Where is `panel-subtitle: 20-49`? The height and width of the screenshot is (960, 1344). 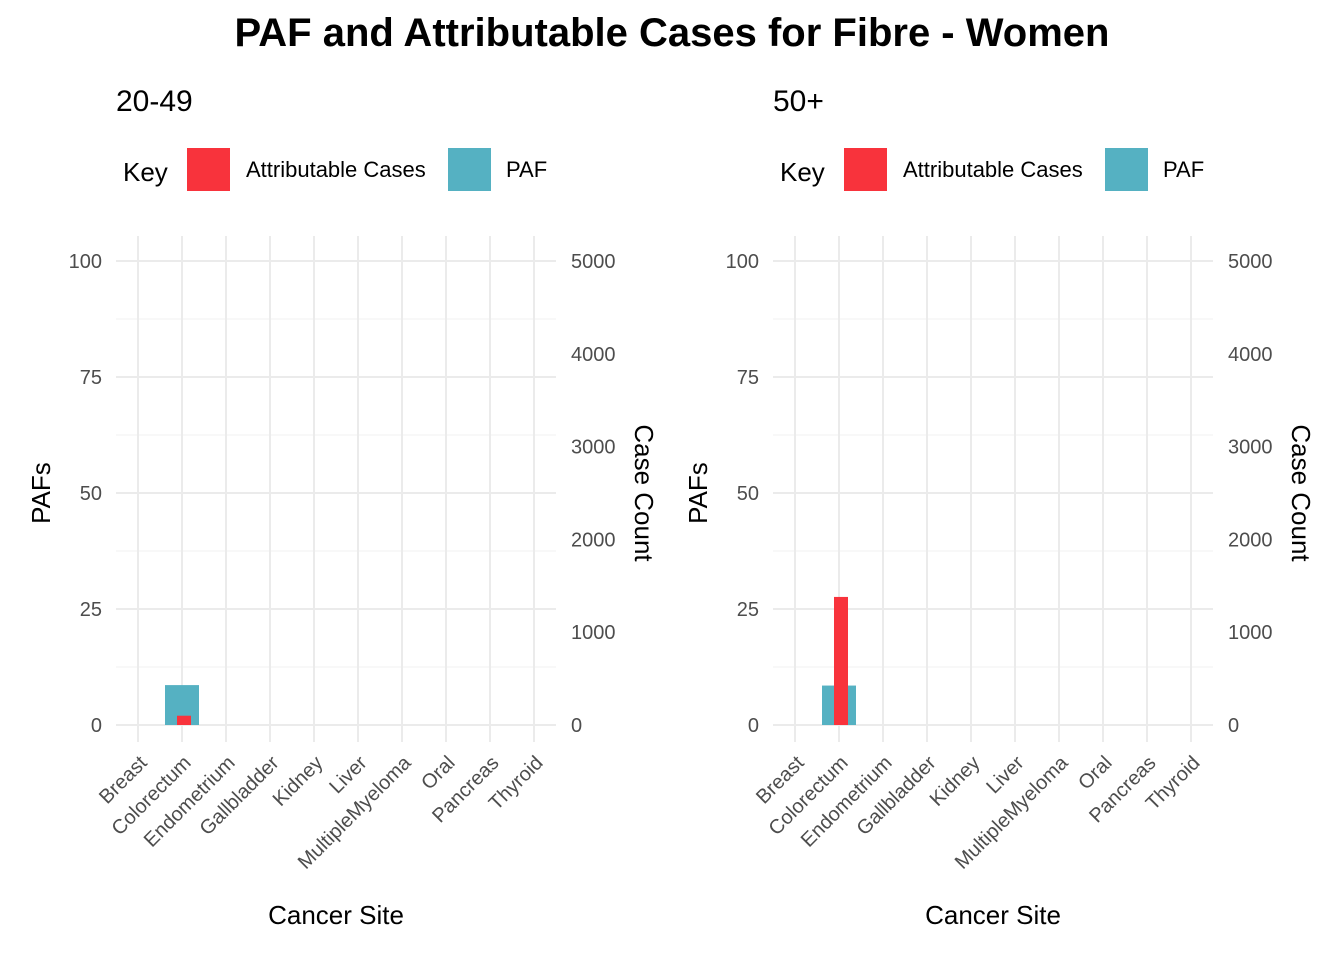 panel-subtitle: 20-49 is located at coordinates (154, 101).